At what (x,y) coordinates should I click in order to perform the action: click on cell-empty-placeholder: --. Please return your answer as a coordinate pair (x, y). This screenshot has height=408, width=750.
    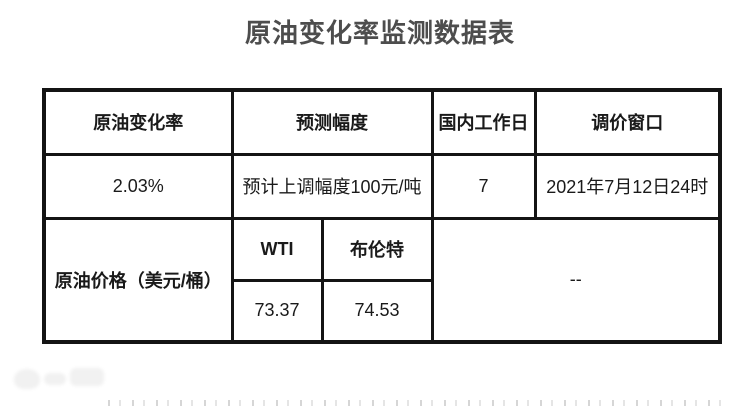
    Looking at the image, I should click on (576, 280).